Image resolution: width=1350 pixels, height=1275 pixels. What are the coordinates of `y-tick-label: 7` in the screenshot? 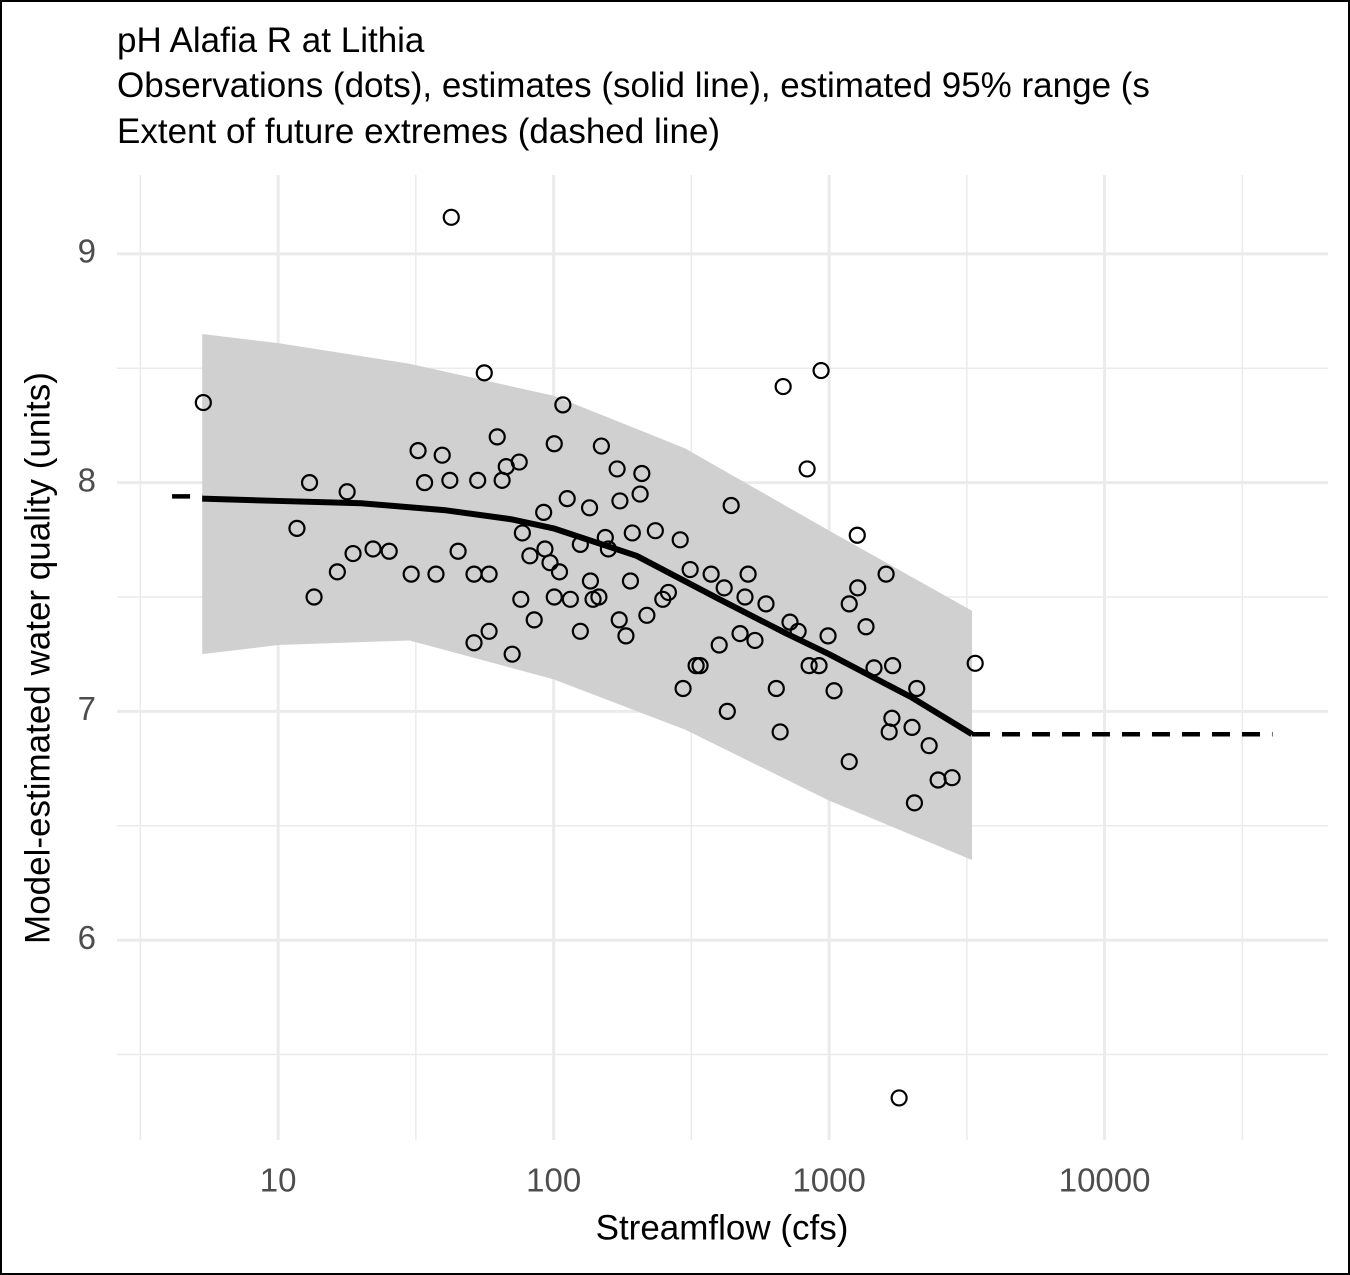 It's located at (87, 708).